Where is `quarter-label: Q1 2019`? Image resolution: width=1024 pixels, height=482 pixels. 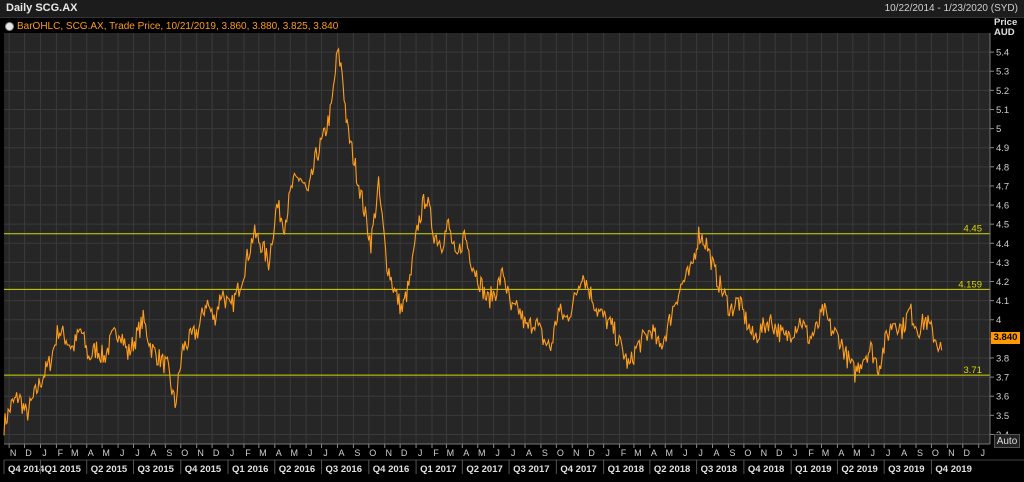
quarter-label: Q1 2019 is located at coordinates (813, 469).